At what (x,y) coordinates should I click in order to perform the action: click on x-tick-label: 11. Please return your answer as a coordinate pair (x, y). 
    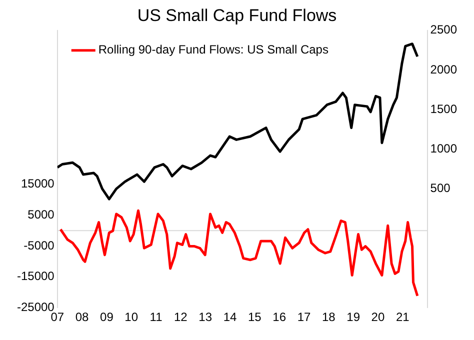
    Looking at the image, I should click on (156, 317).